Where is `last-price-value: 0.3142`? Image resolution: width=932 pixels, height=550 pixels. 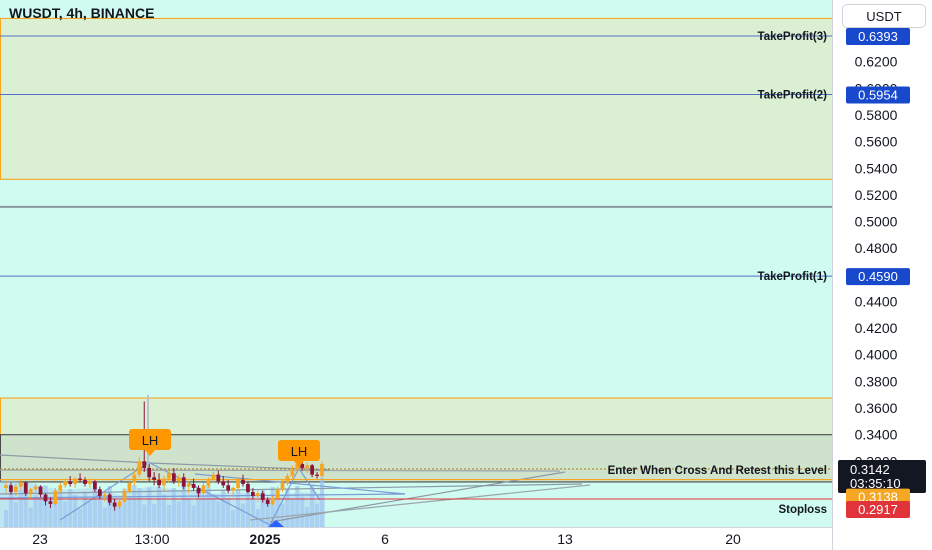 last-price-value: 0.3142 is located at coordinates (870, 469).